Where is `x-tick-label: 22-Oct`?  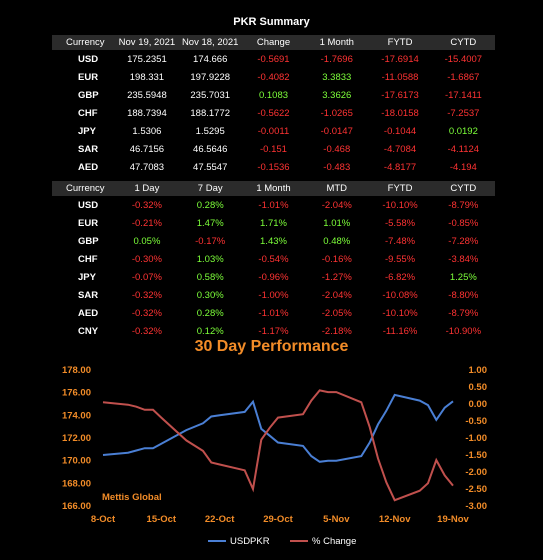 x-tick-label: 22-Oct is located at coordinates (220, 519).